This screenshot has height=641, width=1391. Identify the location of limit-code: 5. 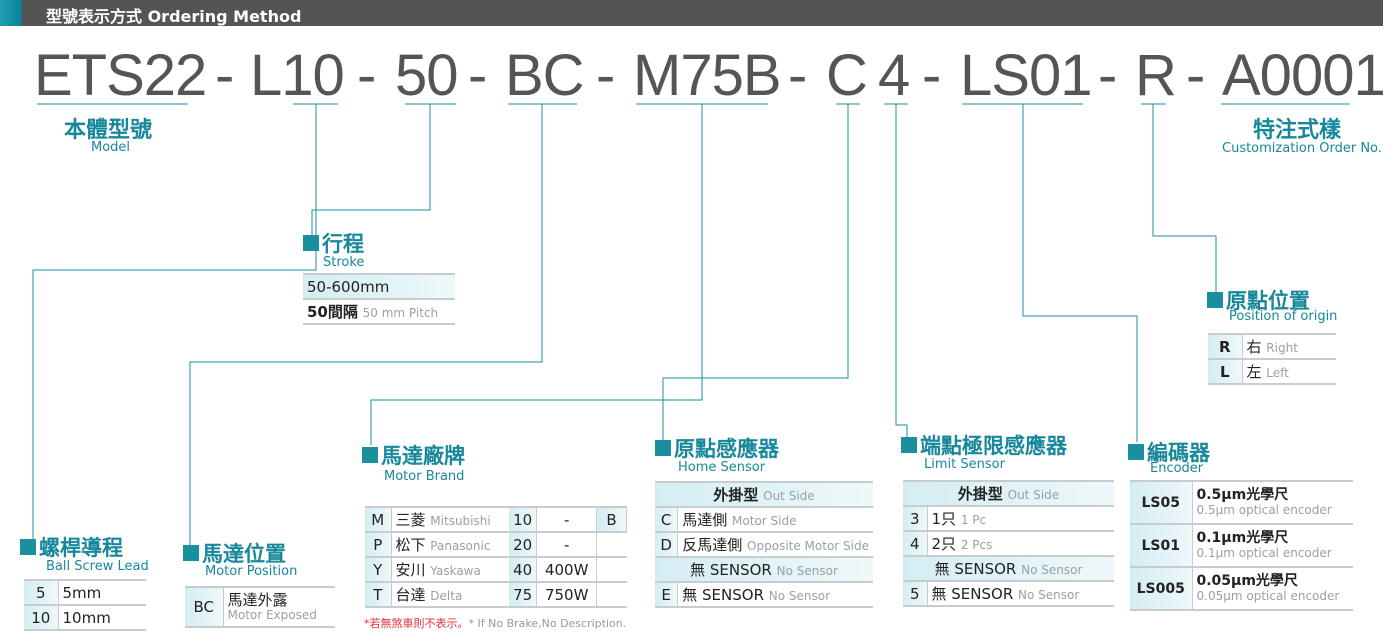
(915, 593).